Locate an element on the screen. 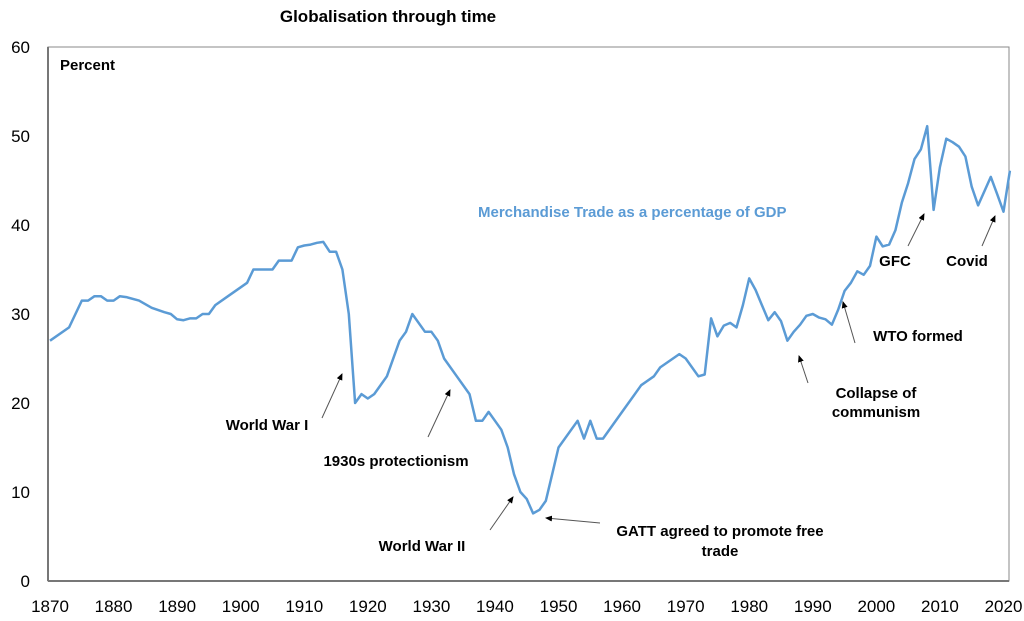 The image size is (1024, 621). annotation-covid: Covid is located at coordinates (971, 242).